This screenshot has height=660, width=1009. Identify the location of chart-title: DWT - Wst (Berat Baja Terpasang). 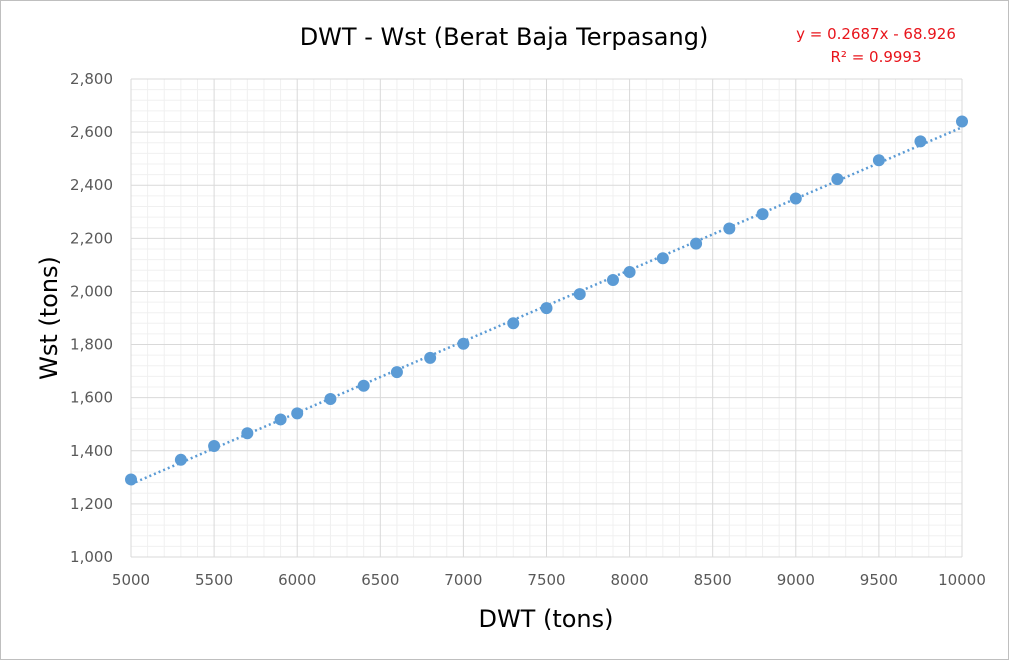
(504, 37).